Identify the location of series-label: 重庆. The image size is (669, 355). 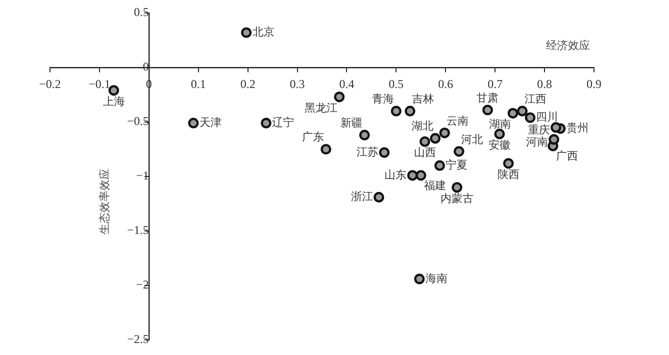
(539, 129).